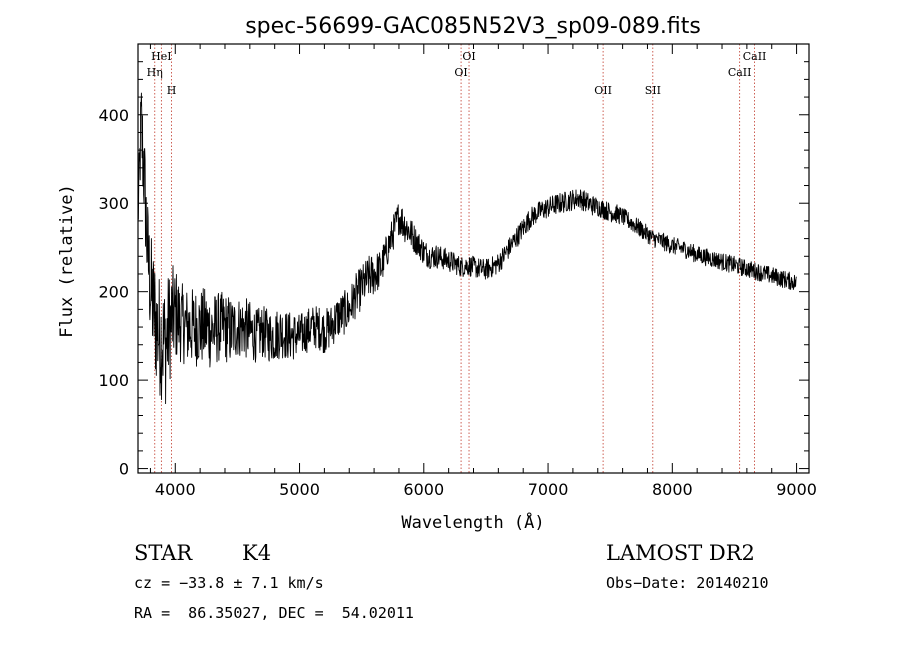 This screenshot has width=900, height=649. Describe the element at coordinates (653, 90) in the screenshot. I see `line-annotation: SII` at that location.